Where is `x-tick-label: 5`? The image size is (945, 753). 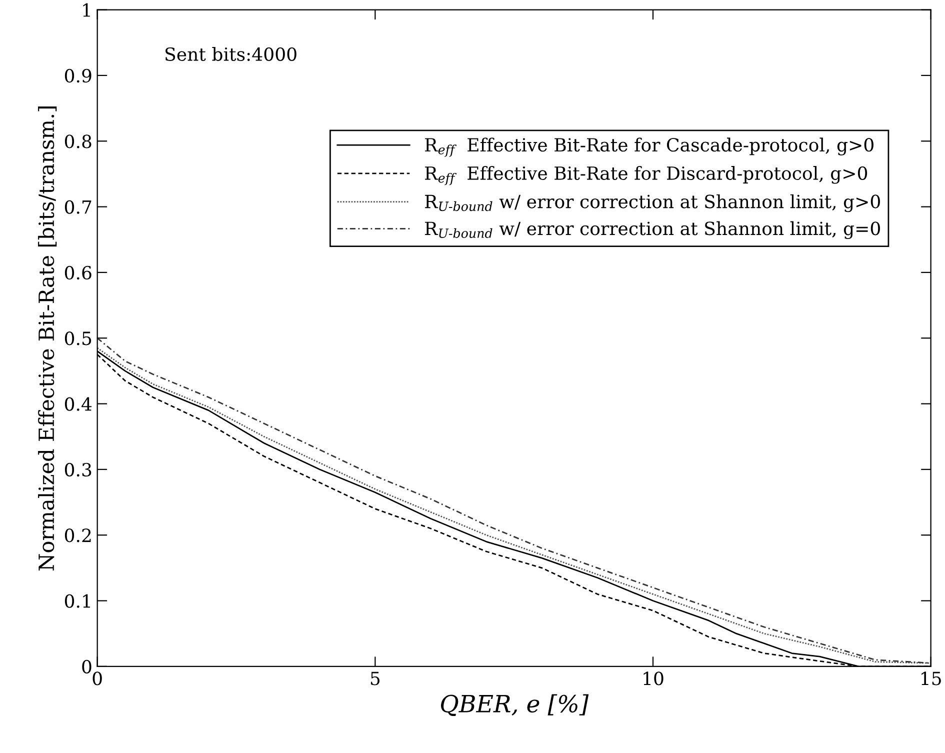 x-tick-label: 5 is located at coordinates (375, 679).